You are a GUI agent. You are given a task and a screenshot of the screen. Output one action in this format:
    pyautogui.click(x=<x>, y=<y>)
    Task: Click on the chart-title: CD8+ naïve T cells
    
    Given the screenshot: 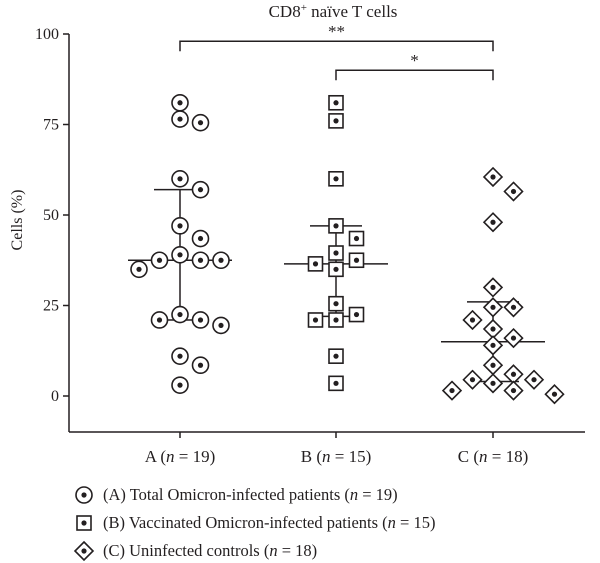 What is the action you would take?
    pyautogui.click(x=333, y=11)
    